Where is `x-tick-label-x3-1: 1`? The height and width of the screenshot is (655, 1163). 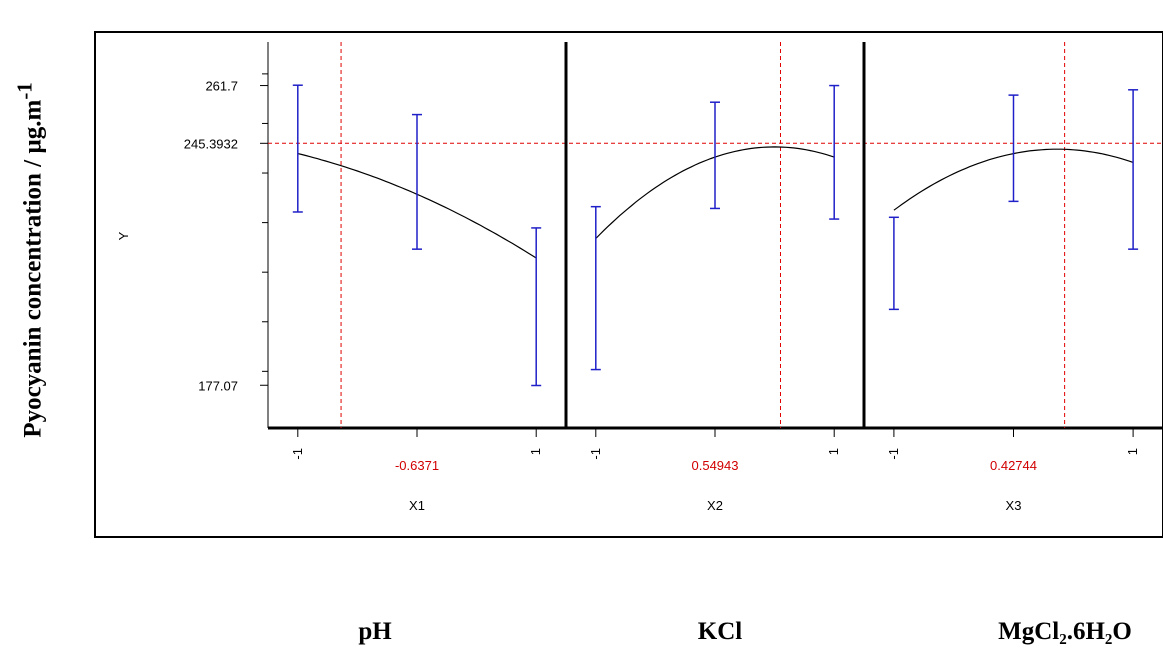 x-tick-label-x3-1: 1 is located at coordinates (1132, 451).